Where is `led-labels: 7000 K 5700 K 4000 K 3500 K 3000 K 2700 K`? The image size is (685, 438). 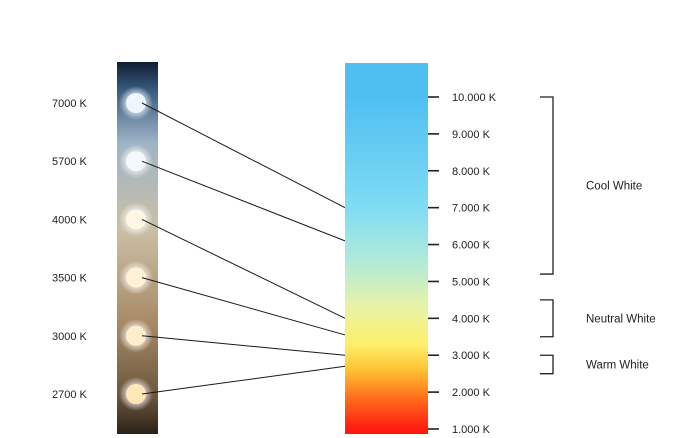
led-labels: 7000 K 5700 K 4000 K 3500 K 3000 K 2700 K is located at coordinates (70, 249).